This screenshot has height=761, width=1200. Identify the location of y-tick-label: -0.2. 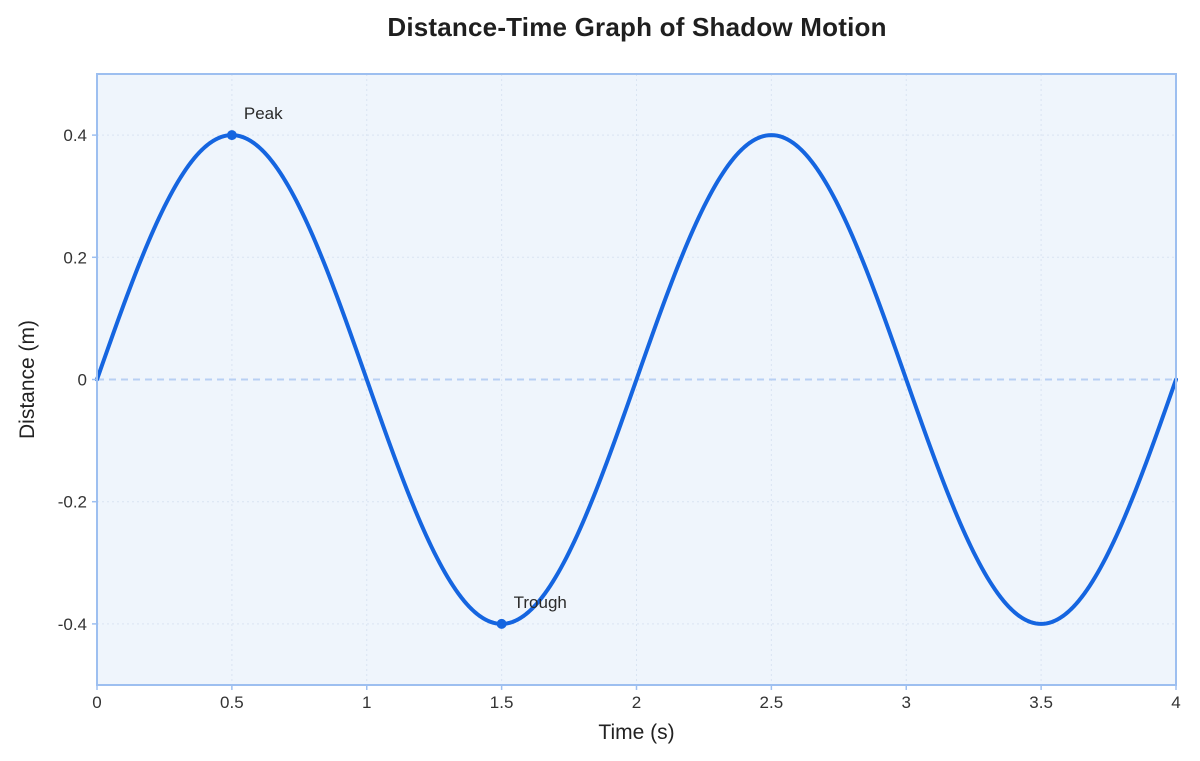
(72, 502).